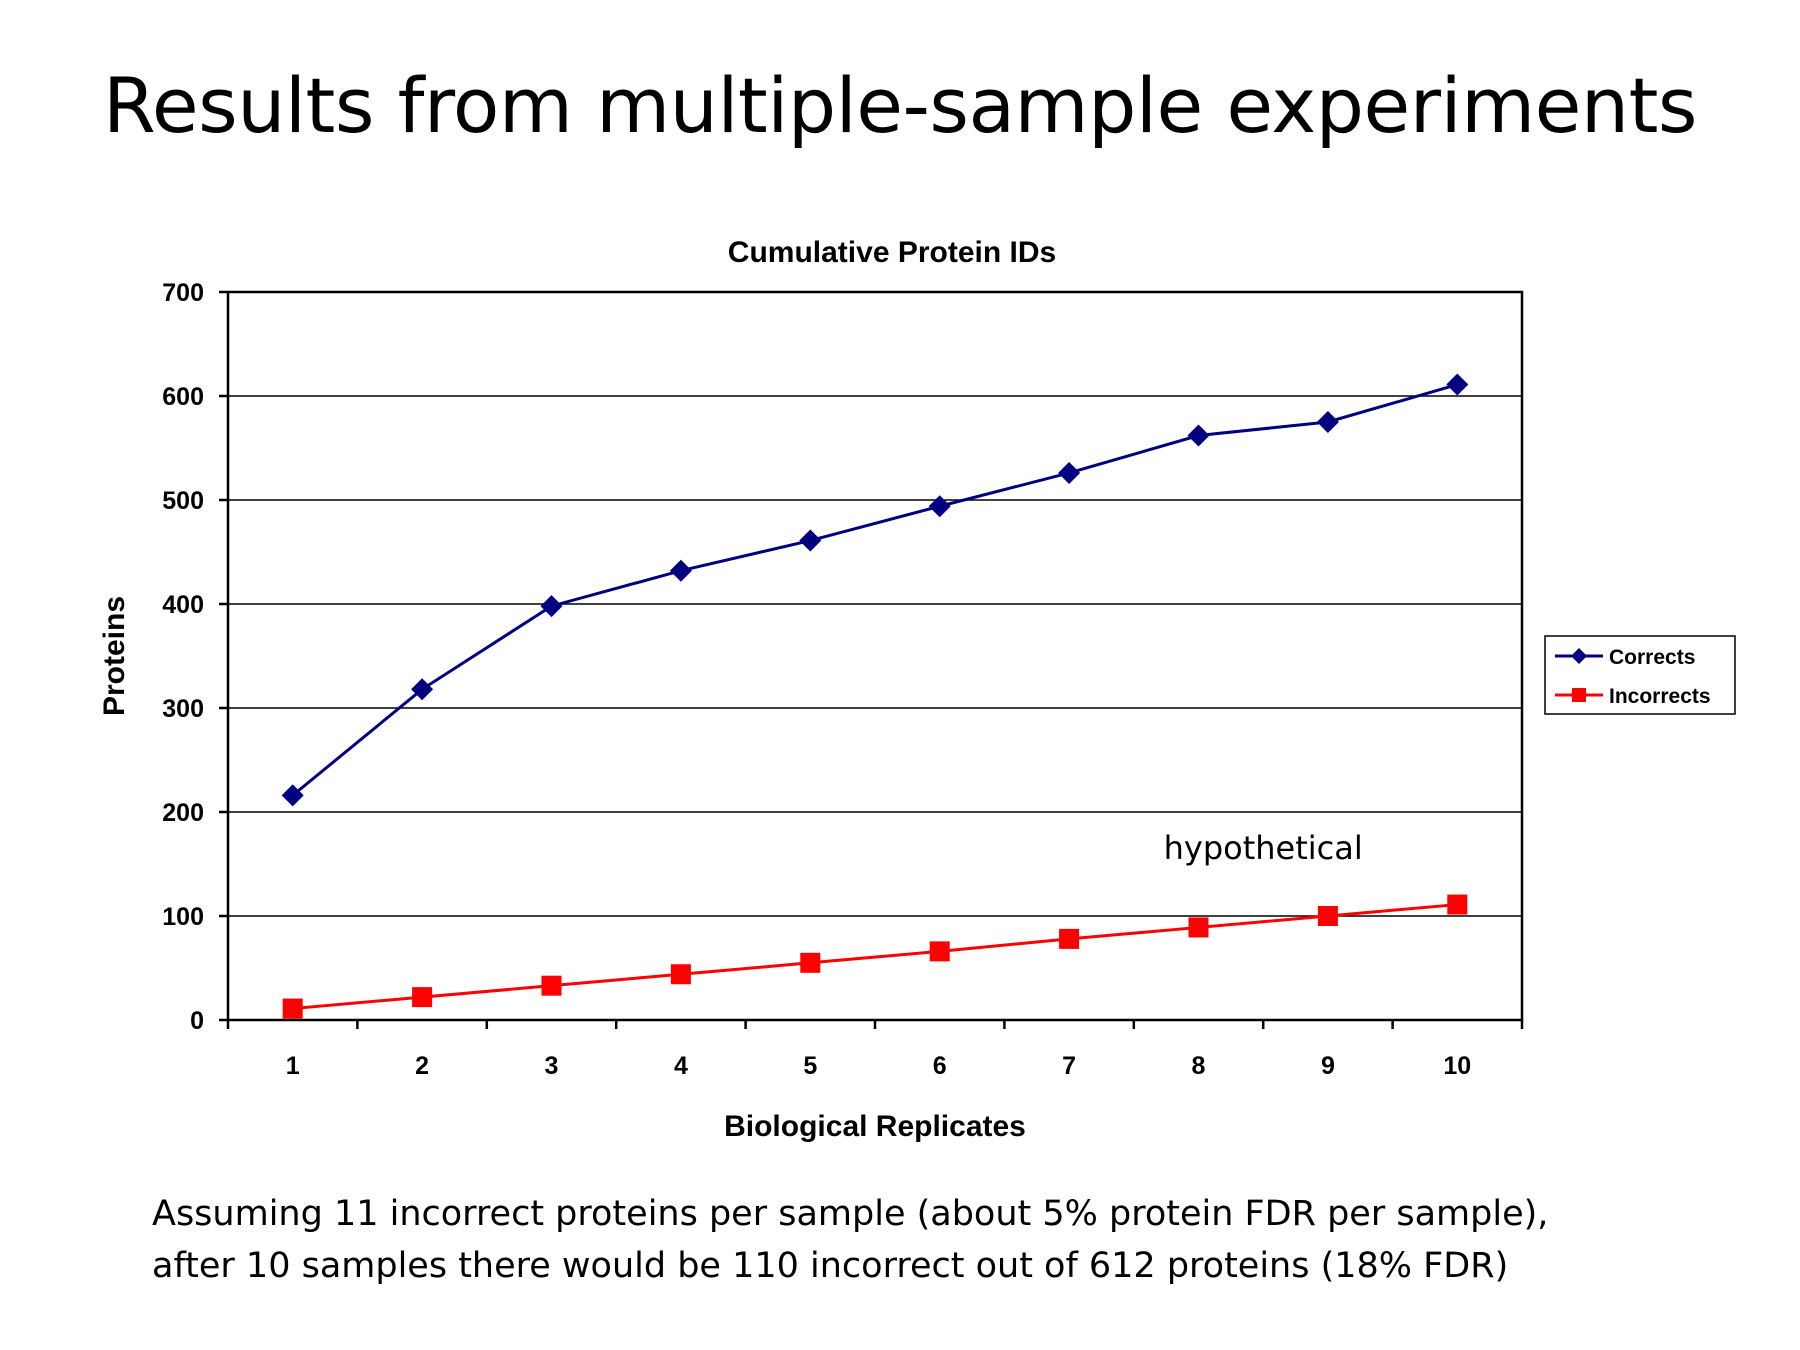  I want to click on x-tick-label: 6, so click(940, 1066).